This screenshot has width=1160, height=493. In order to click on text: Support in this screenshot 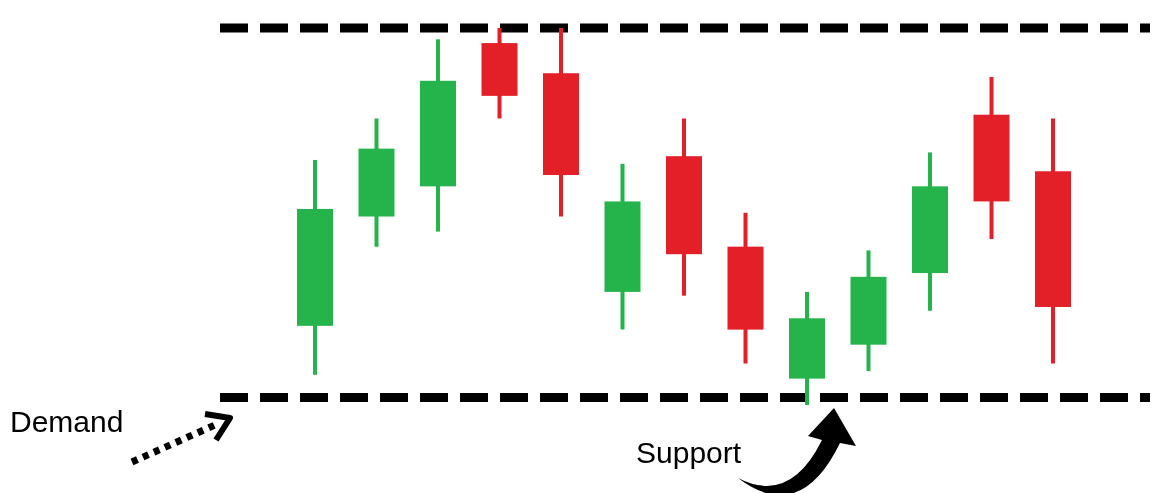, I will do `click(689, 452)`.